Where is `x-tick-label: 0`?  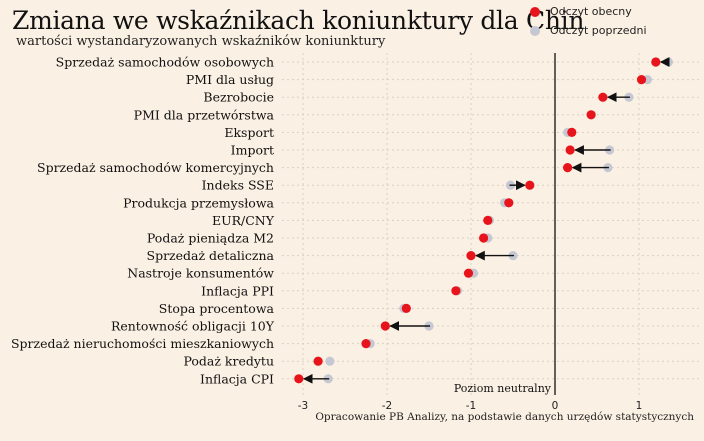
x-tick-label: 0 is located at coordinates (555, 406).